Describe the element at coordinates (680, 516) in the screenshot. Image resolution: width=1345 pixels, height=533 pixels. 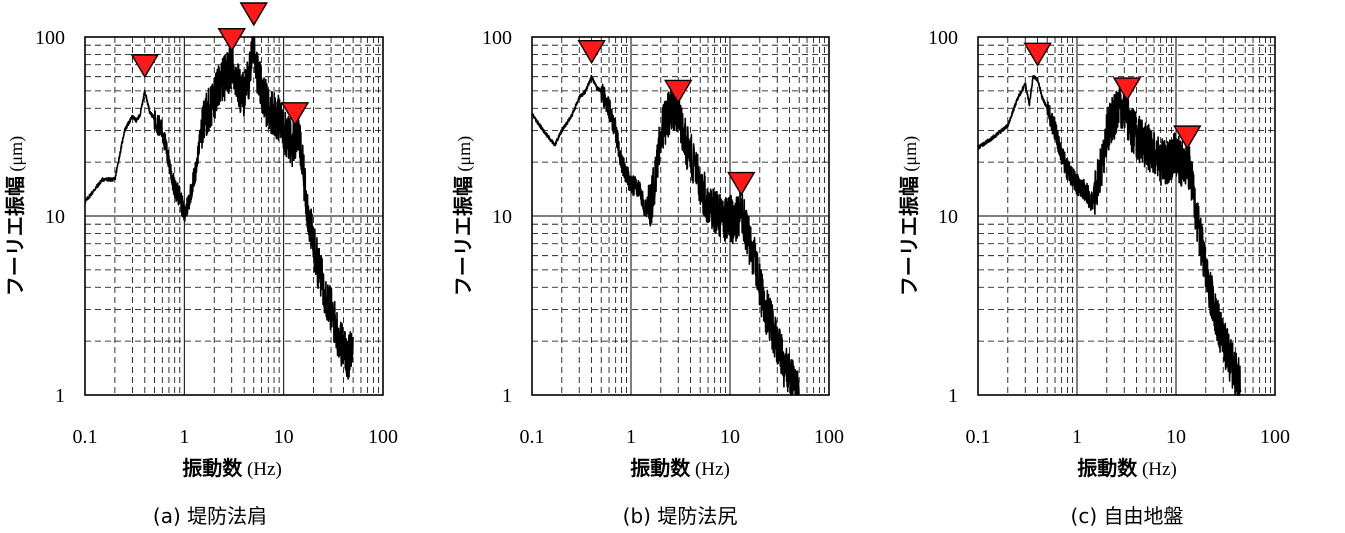
I see `chart-caption: (b) 堤防法尻` at that location.